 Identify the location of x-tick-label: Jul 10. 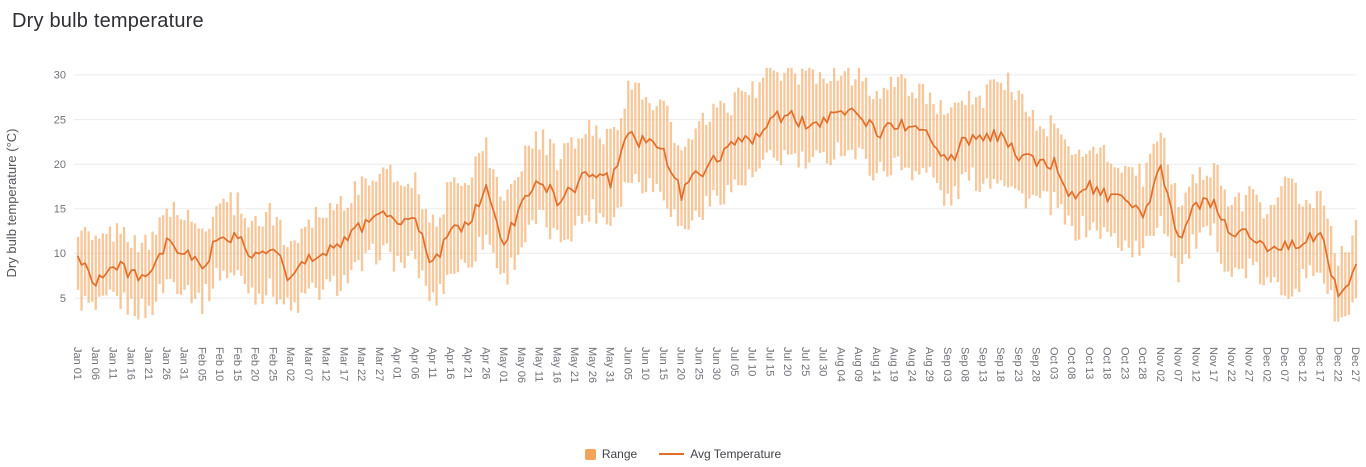
(752, 361).